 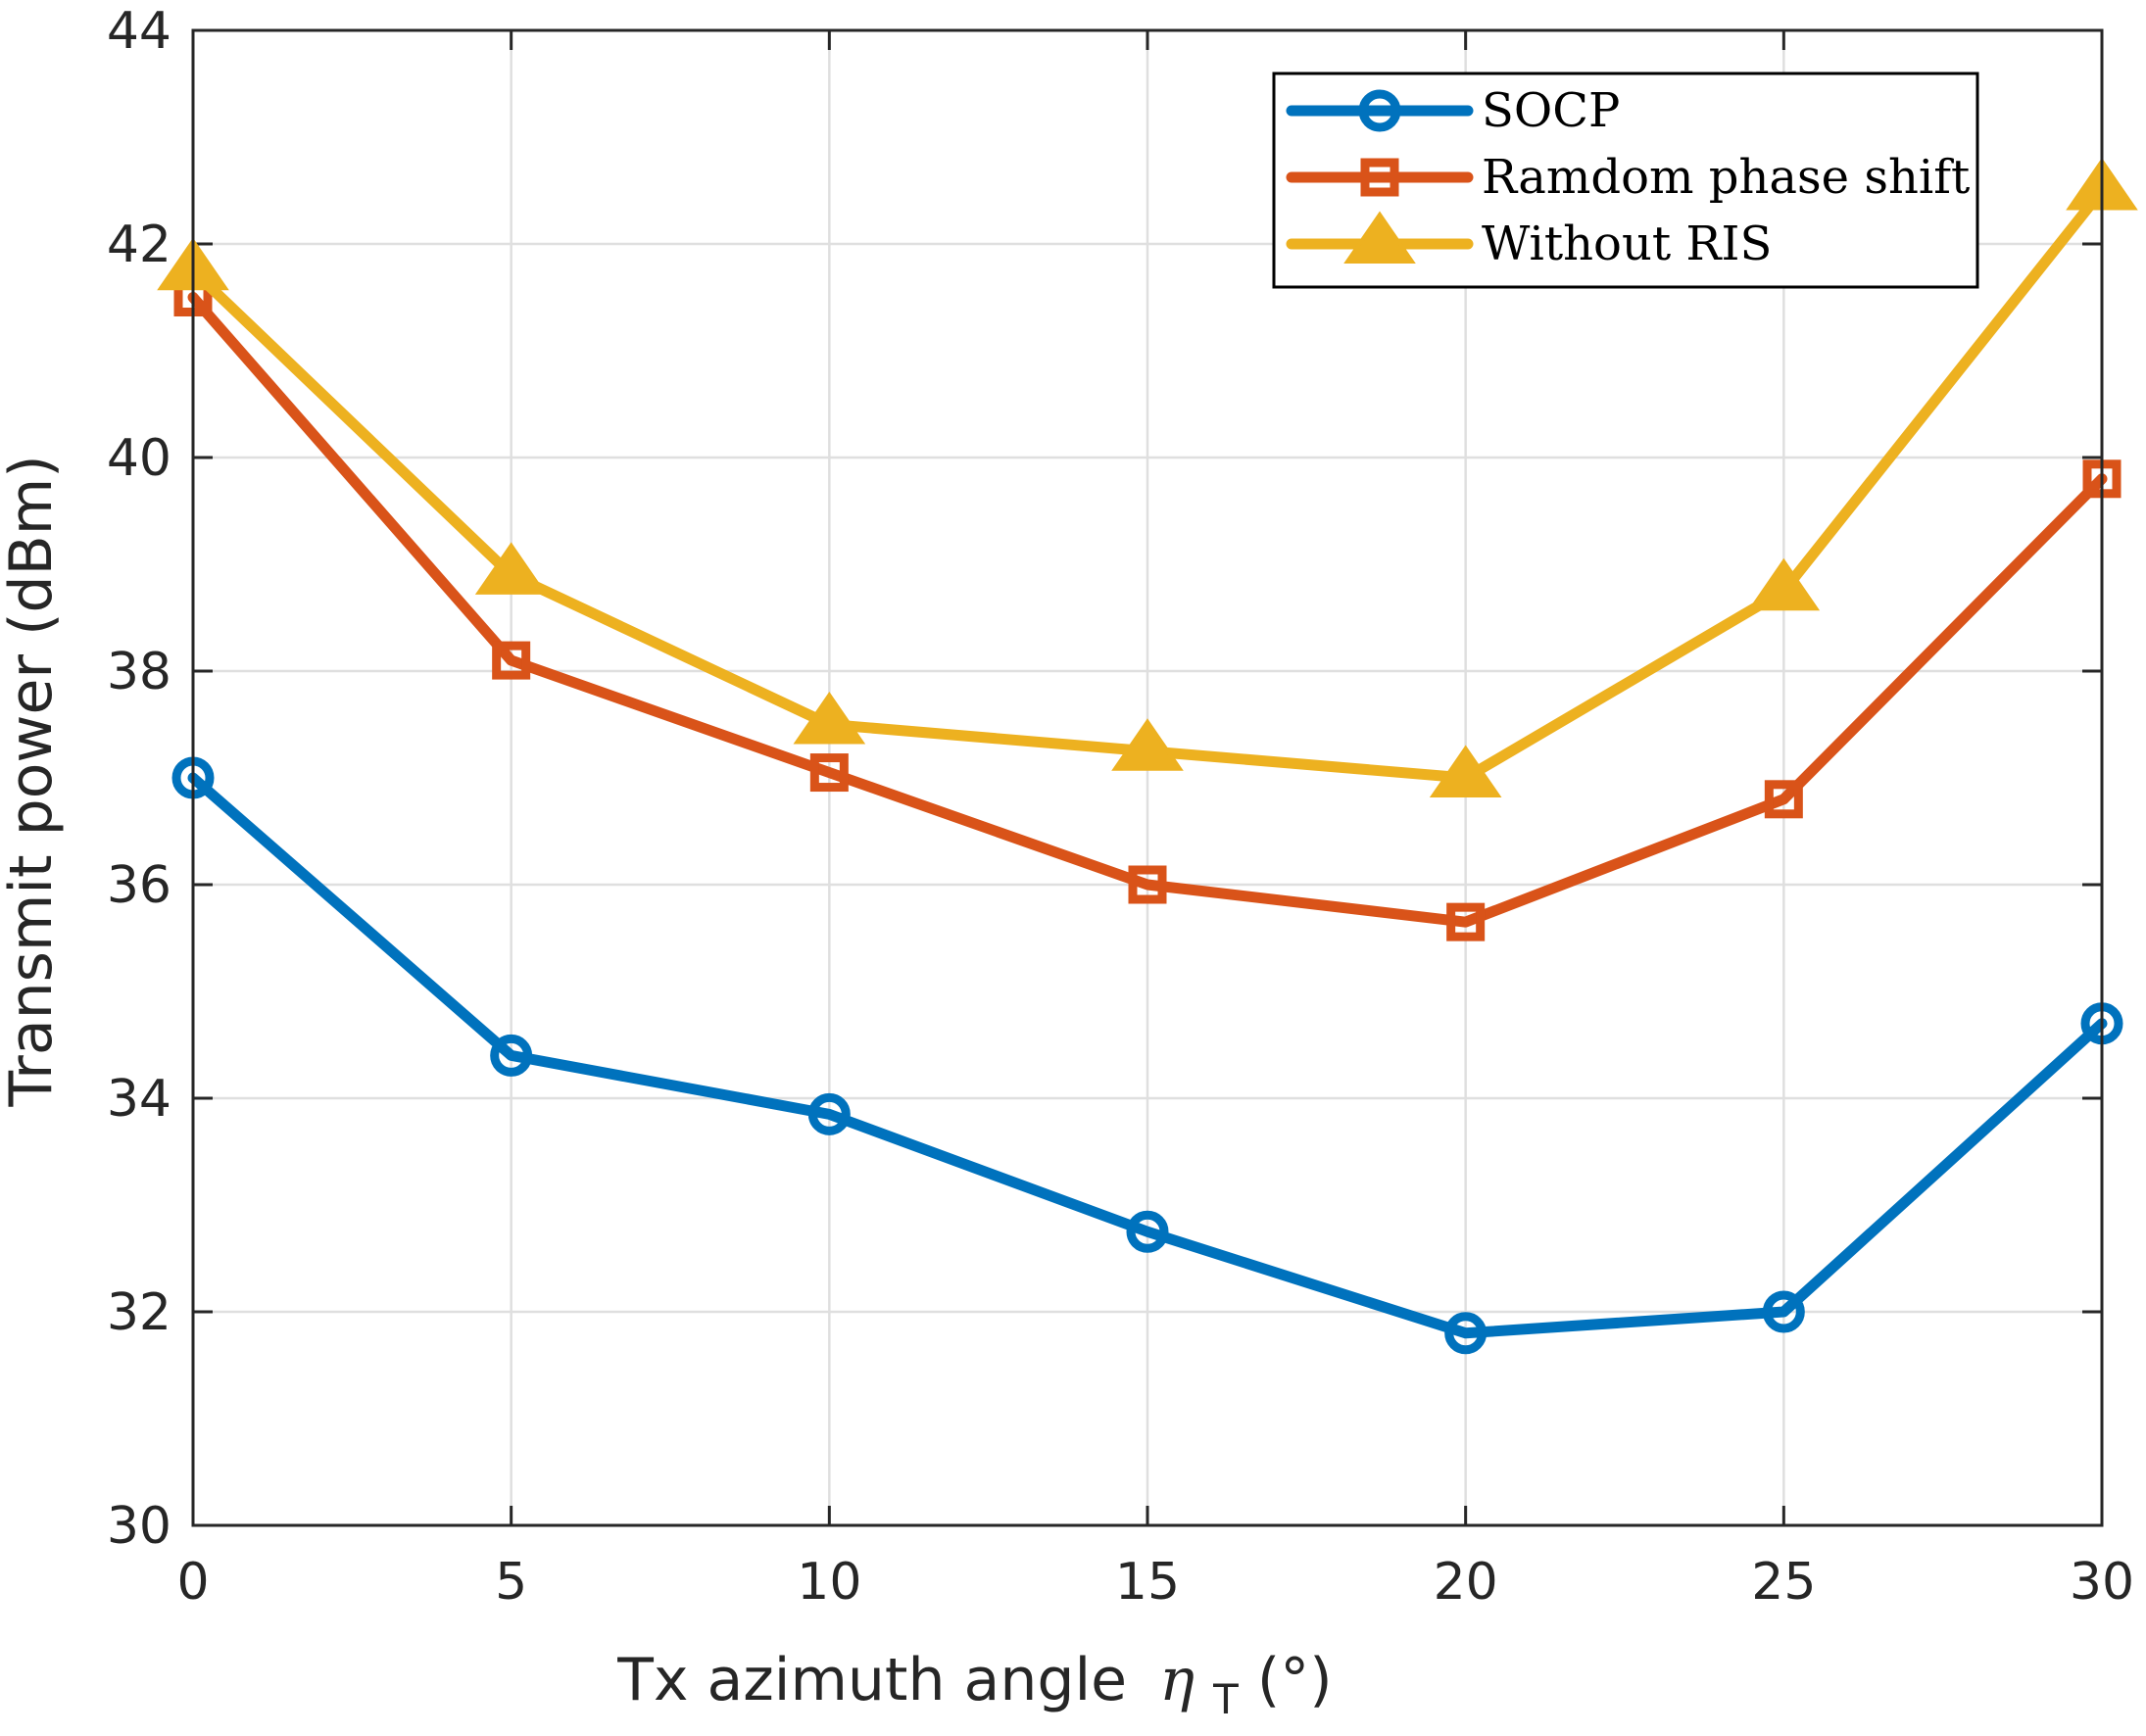 What do you see at coordinates (139, 31) in the screenshot?
I see `y-tick-label: 44` at bounding box center [139, 31].